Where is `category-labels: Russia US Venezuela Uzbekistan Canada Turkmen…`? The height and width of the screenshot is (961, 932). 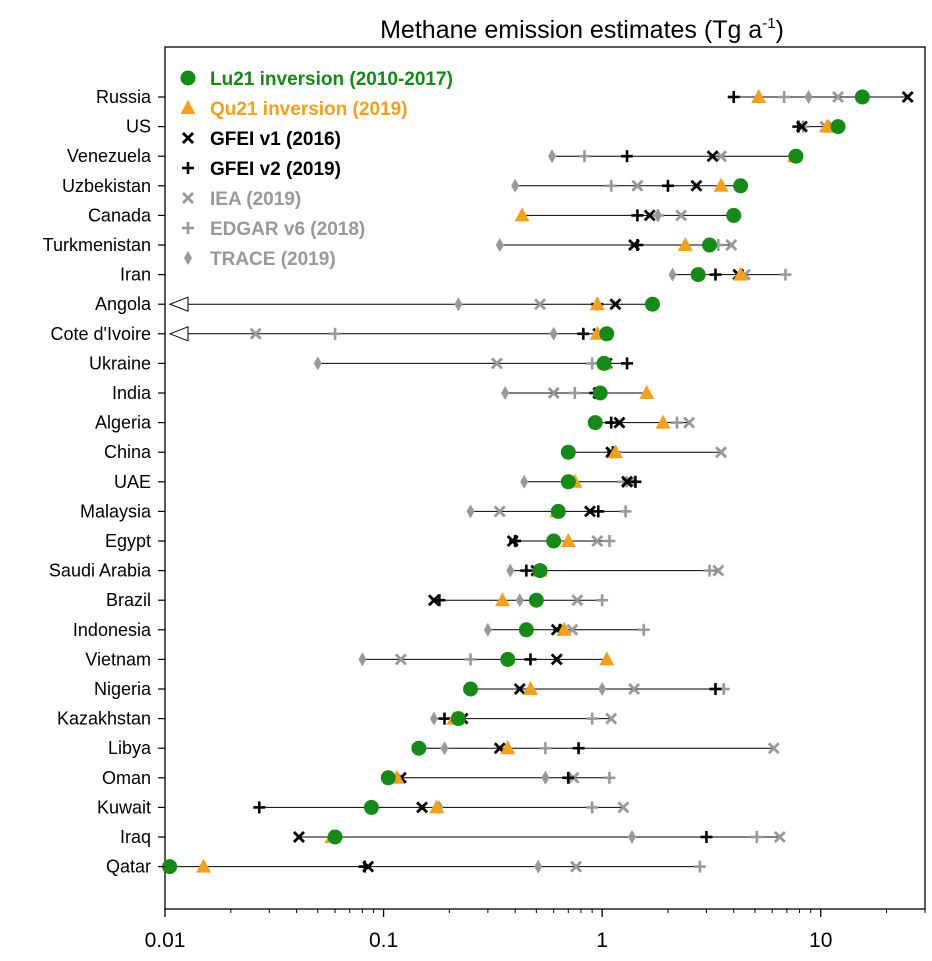
category-labels: Russia US Venezuela Uzbekistan Canada Turkmen… is located at coordinates (104, 482).